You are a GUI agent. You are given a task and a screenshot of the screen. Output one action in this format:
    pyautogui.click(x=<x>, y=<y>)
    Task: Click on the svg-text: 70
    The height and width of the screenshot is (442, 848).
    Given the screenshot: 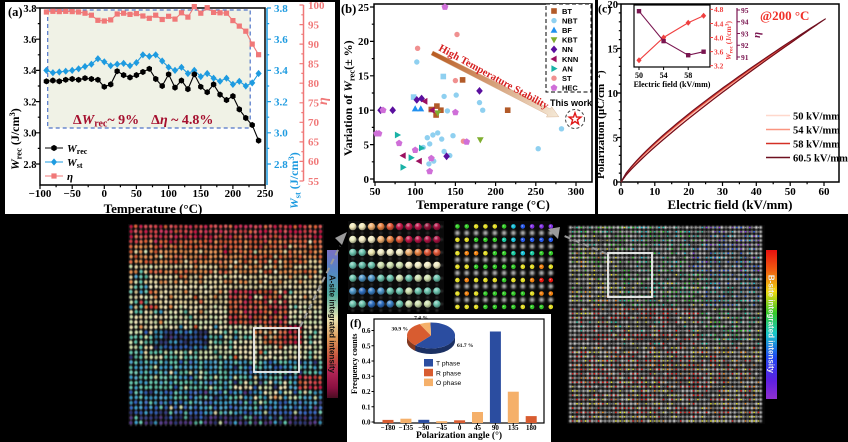 What is the action you would take?
    pyautogui.click(x=314, y=123)
    